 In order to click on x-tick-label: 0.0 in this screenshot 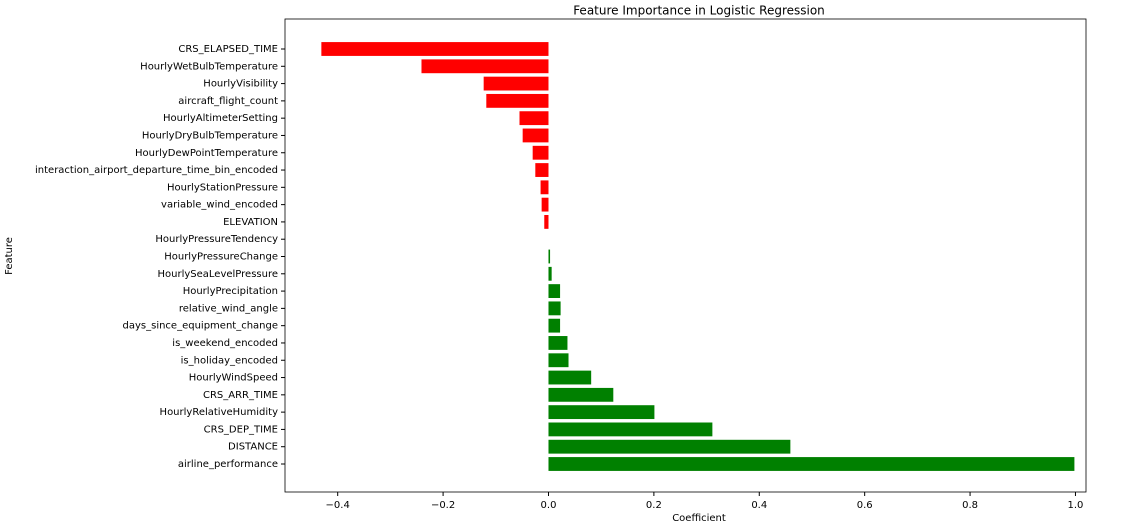, I will do `click(549, 505)`.